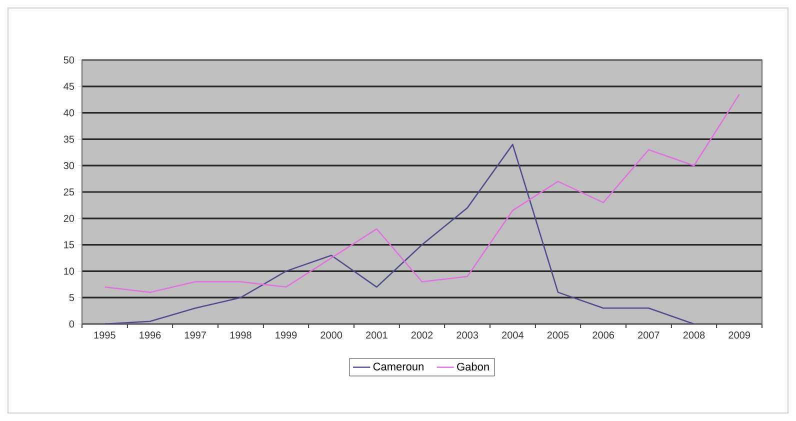 The image size is (796, 421). What do you see at coordinates (69, 166) in the screenshot?
I see `y-tick-label: 30` at bounding box center [69, 166].